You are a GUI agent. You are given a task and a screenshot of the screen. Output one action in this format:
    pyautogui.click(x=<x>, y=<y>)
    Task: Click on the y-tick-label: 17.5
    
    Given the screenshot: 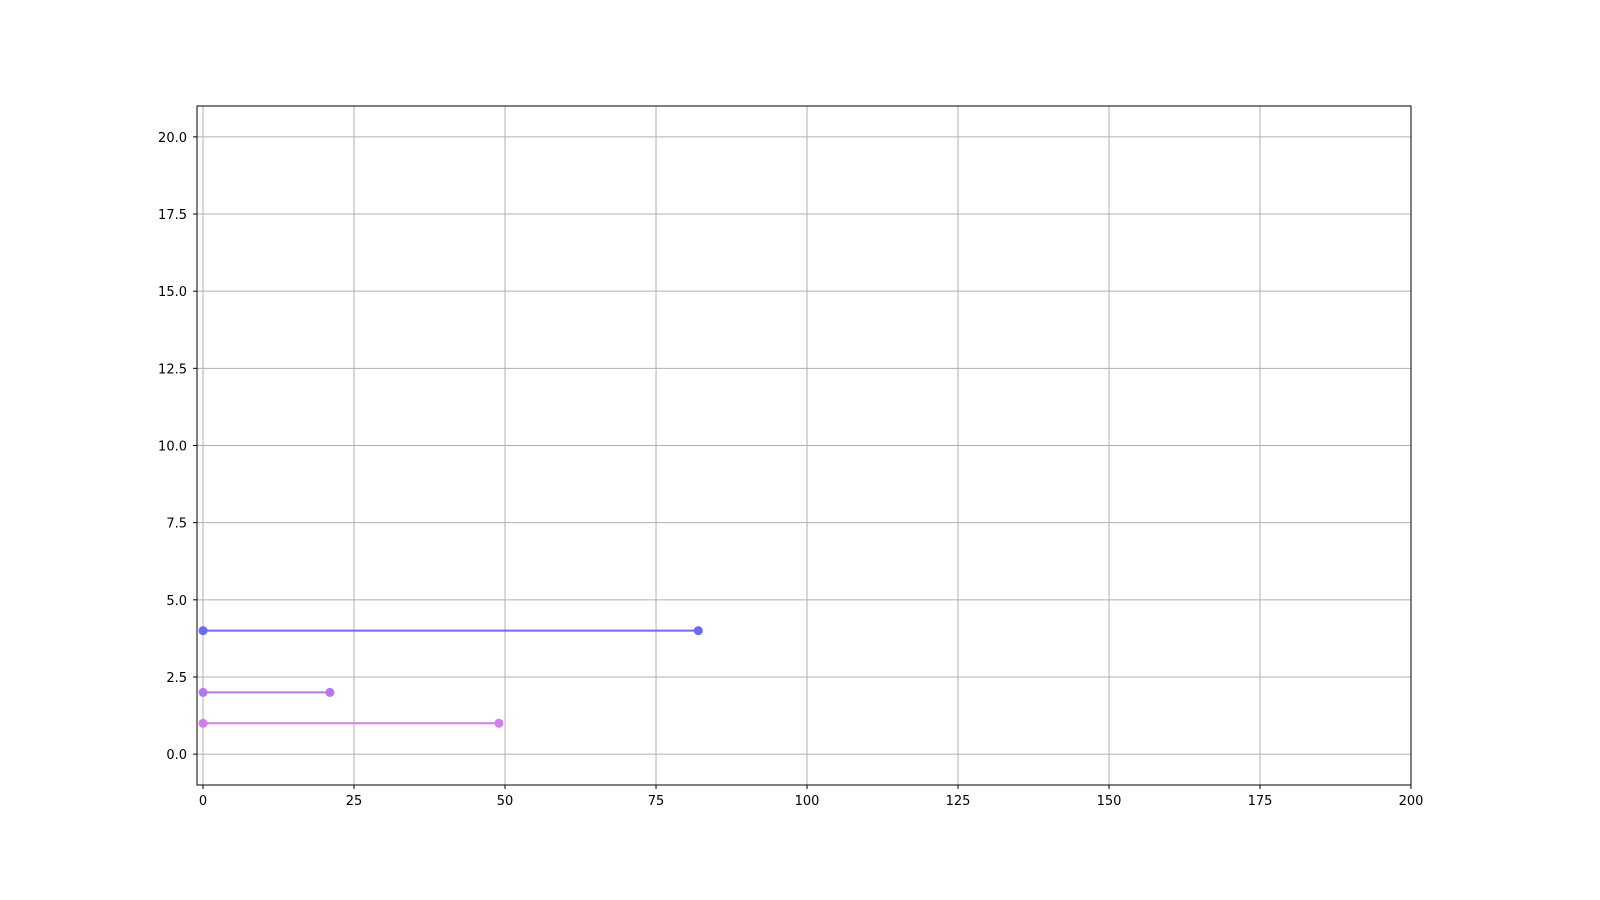 What is the action you would take?
    pyautogui.click(x=172, y=215)
    